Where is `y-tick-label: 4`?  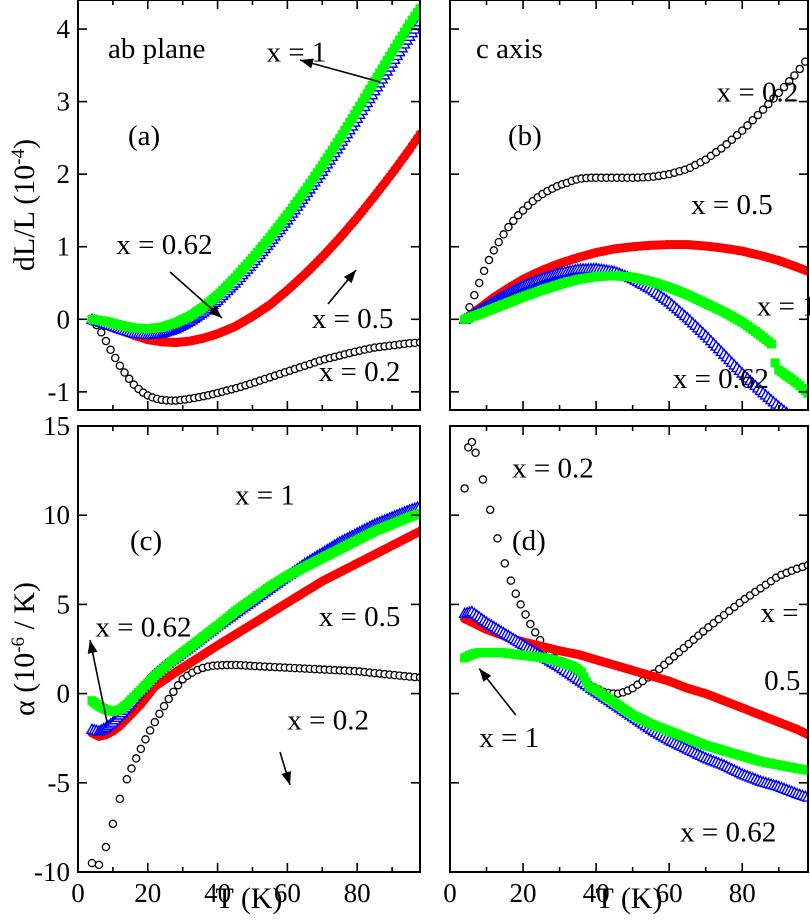
y-tick-label: 4 is located at coordinates (64, 29).